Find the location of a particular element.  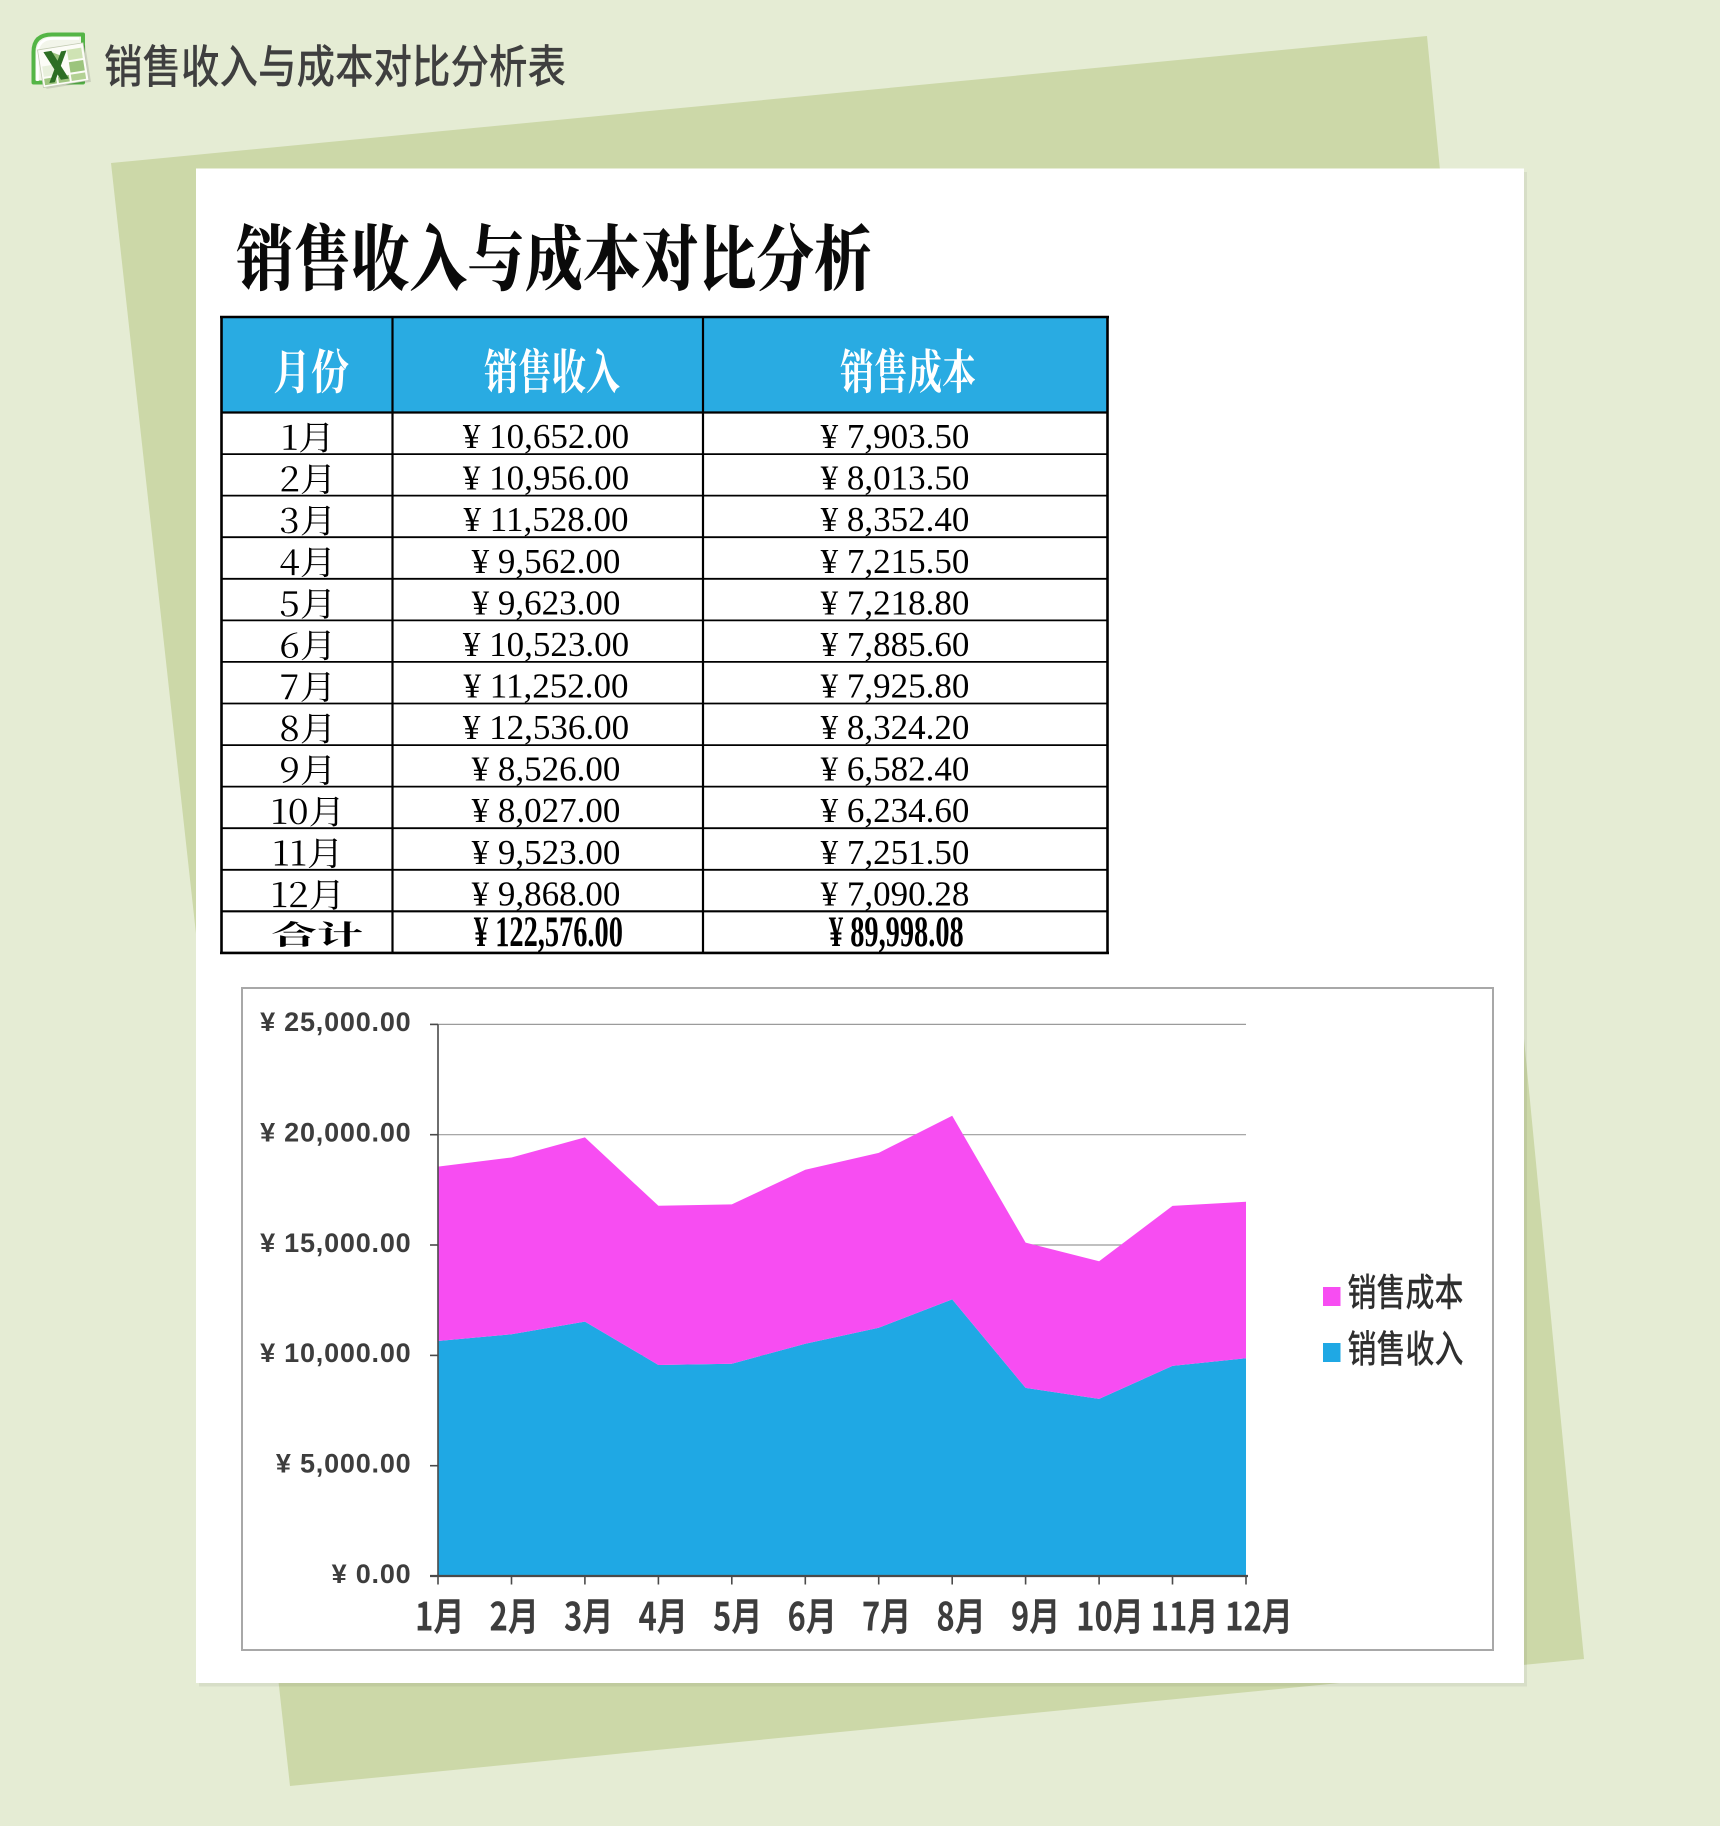

svg-text: ¥ 8,027.00 is located at coordinates (546, 810).